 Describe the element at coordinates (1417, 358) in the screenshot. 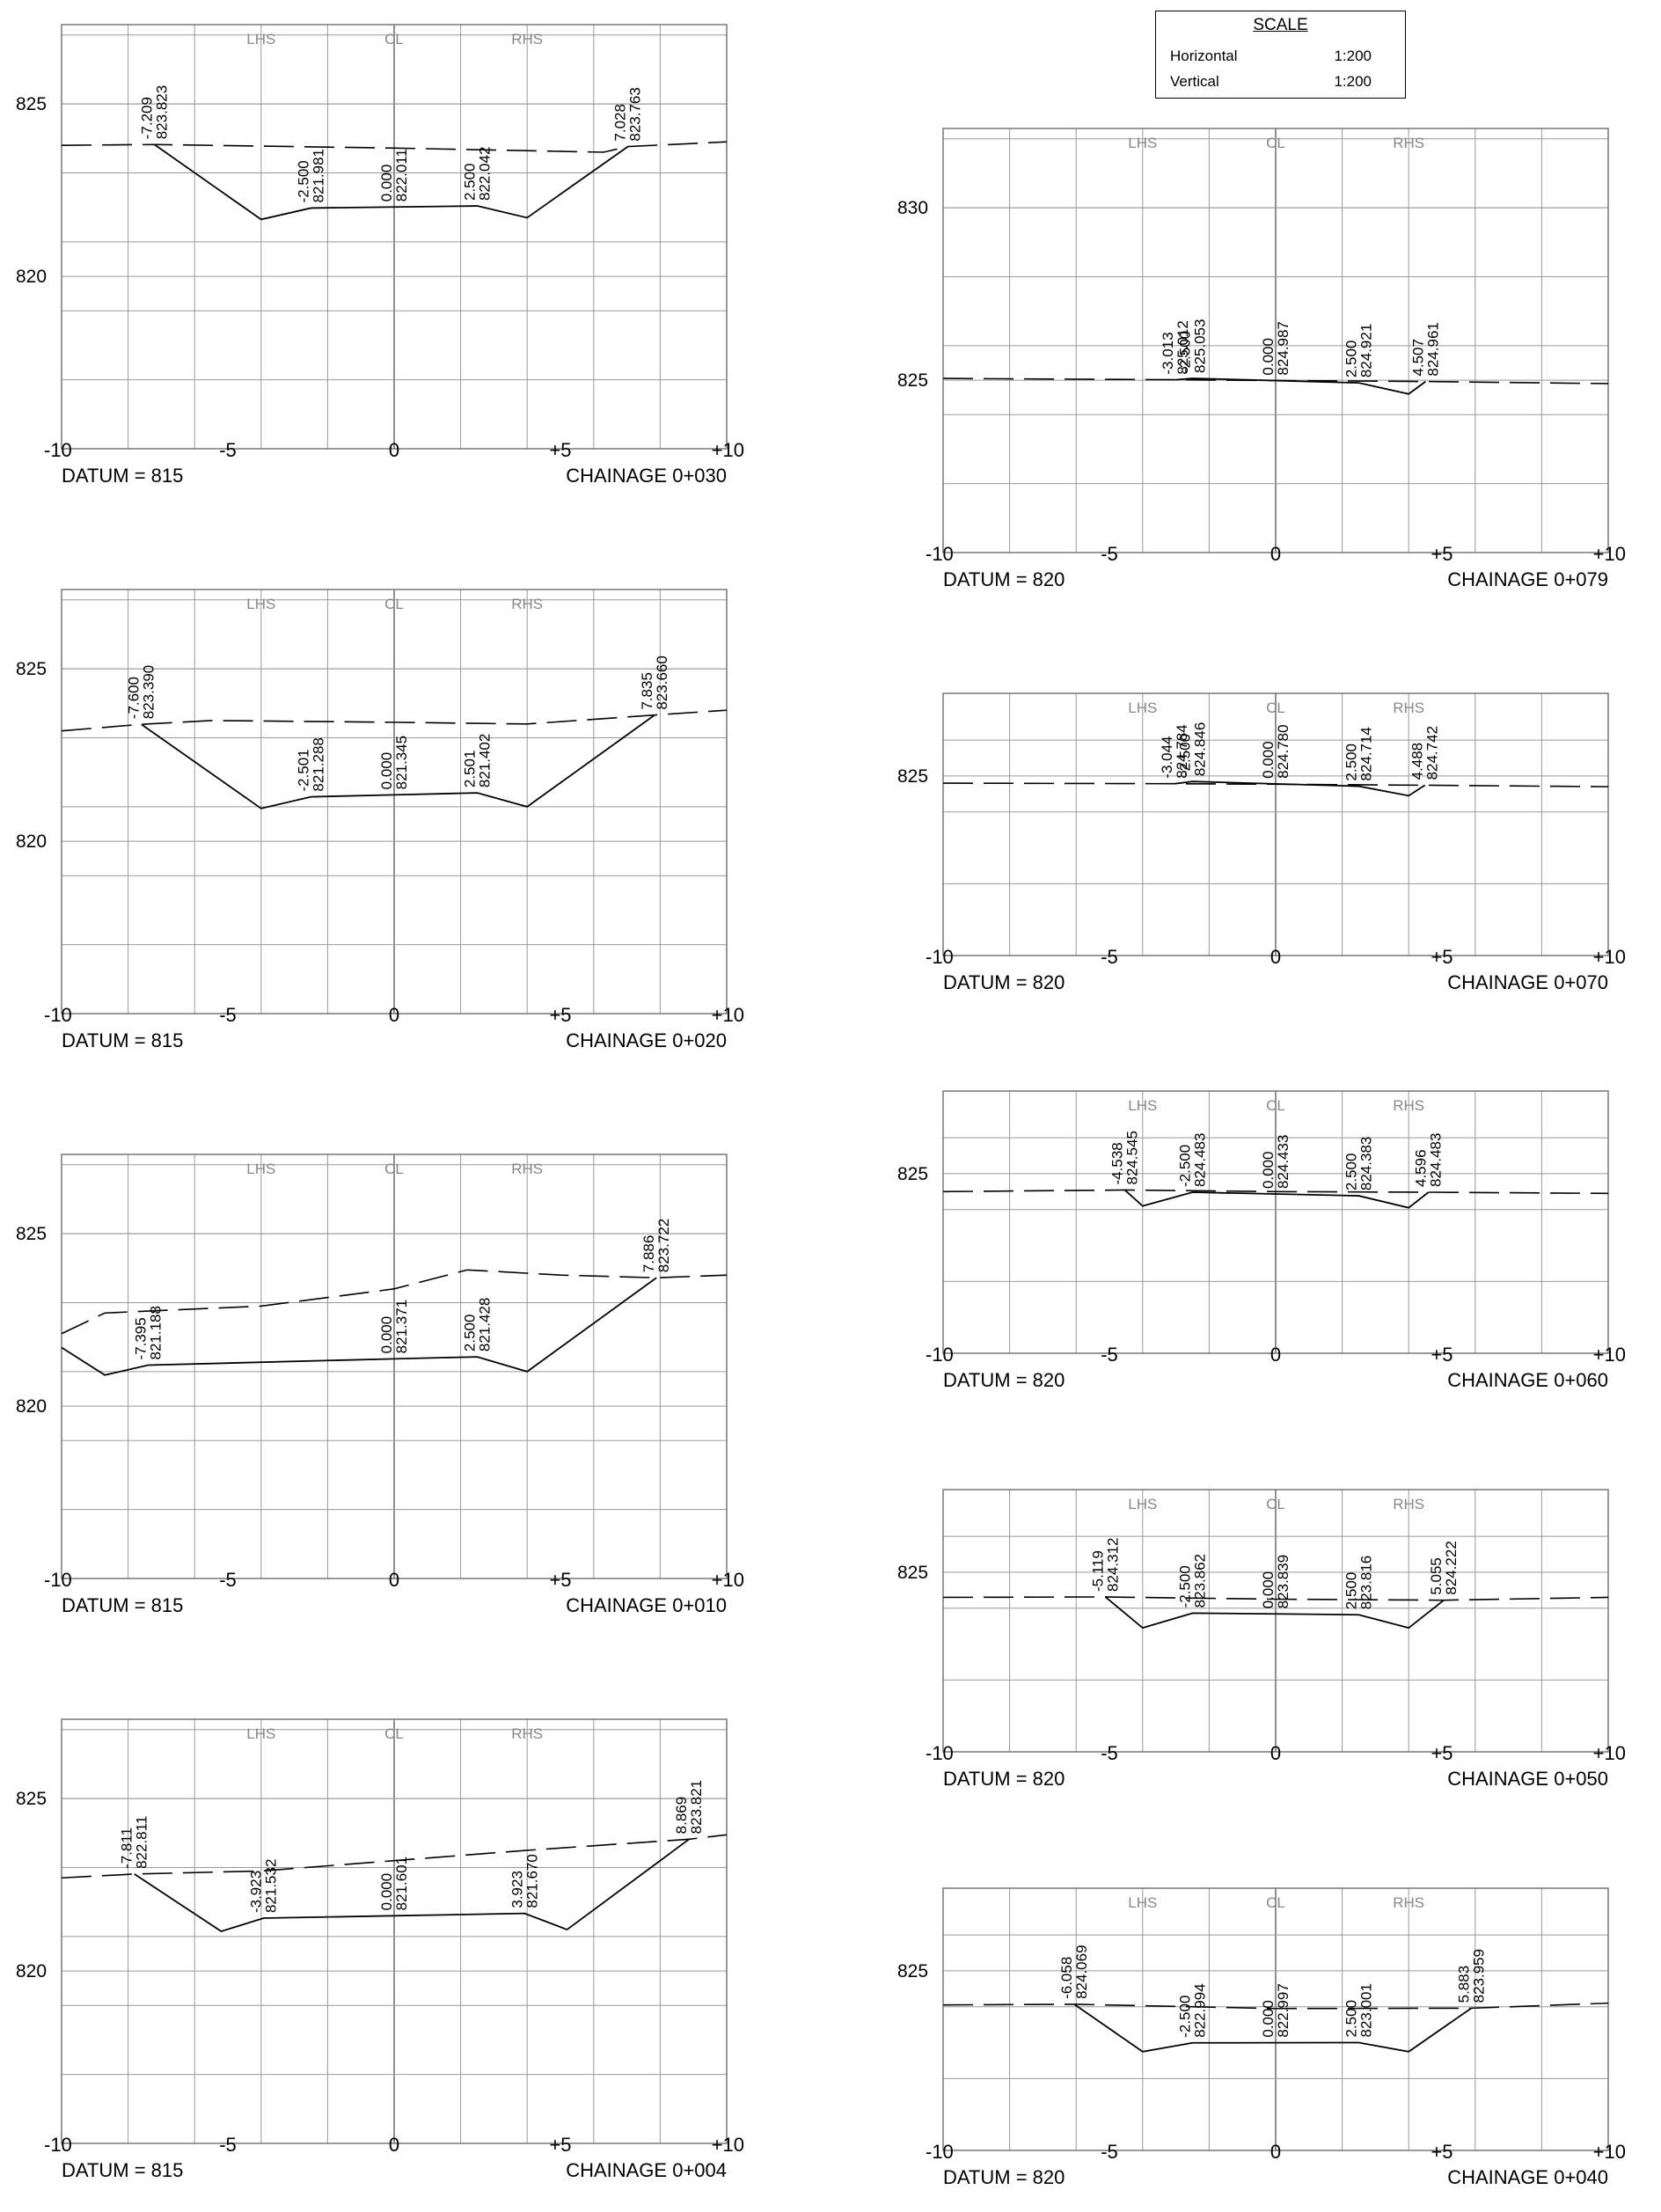

I see `annotation-offset: 4.507` at that location.